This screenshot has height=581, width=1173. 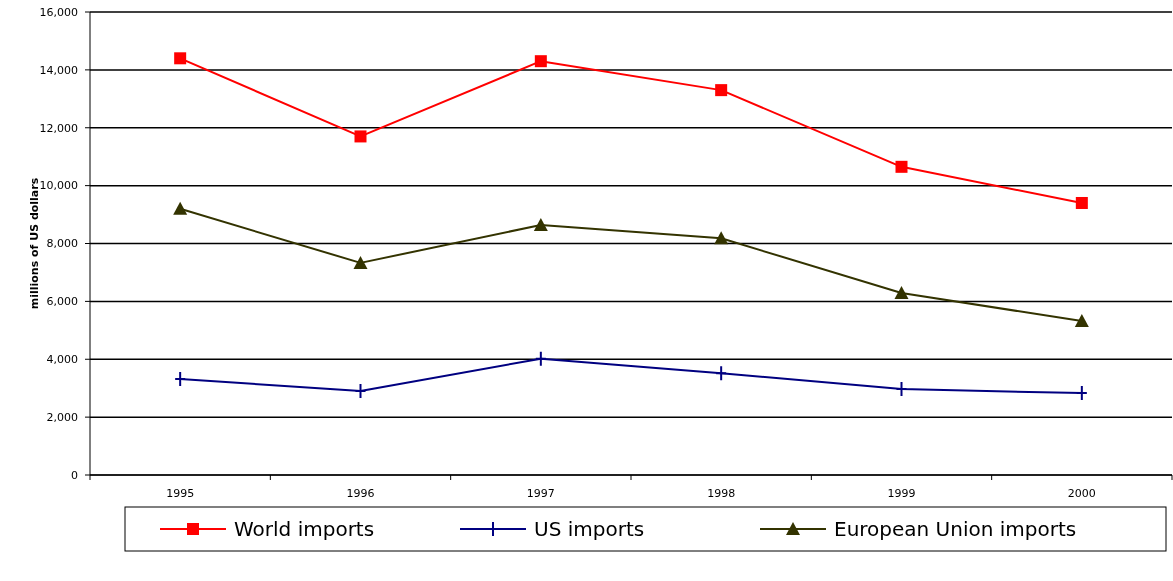 What do you see at coordinates (58, 128) in the screenshot?
I see `y-tick-label: 12,000` at bounding box center [58, 128].